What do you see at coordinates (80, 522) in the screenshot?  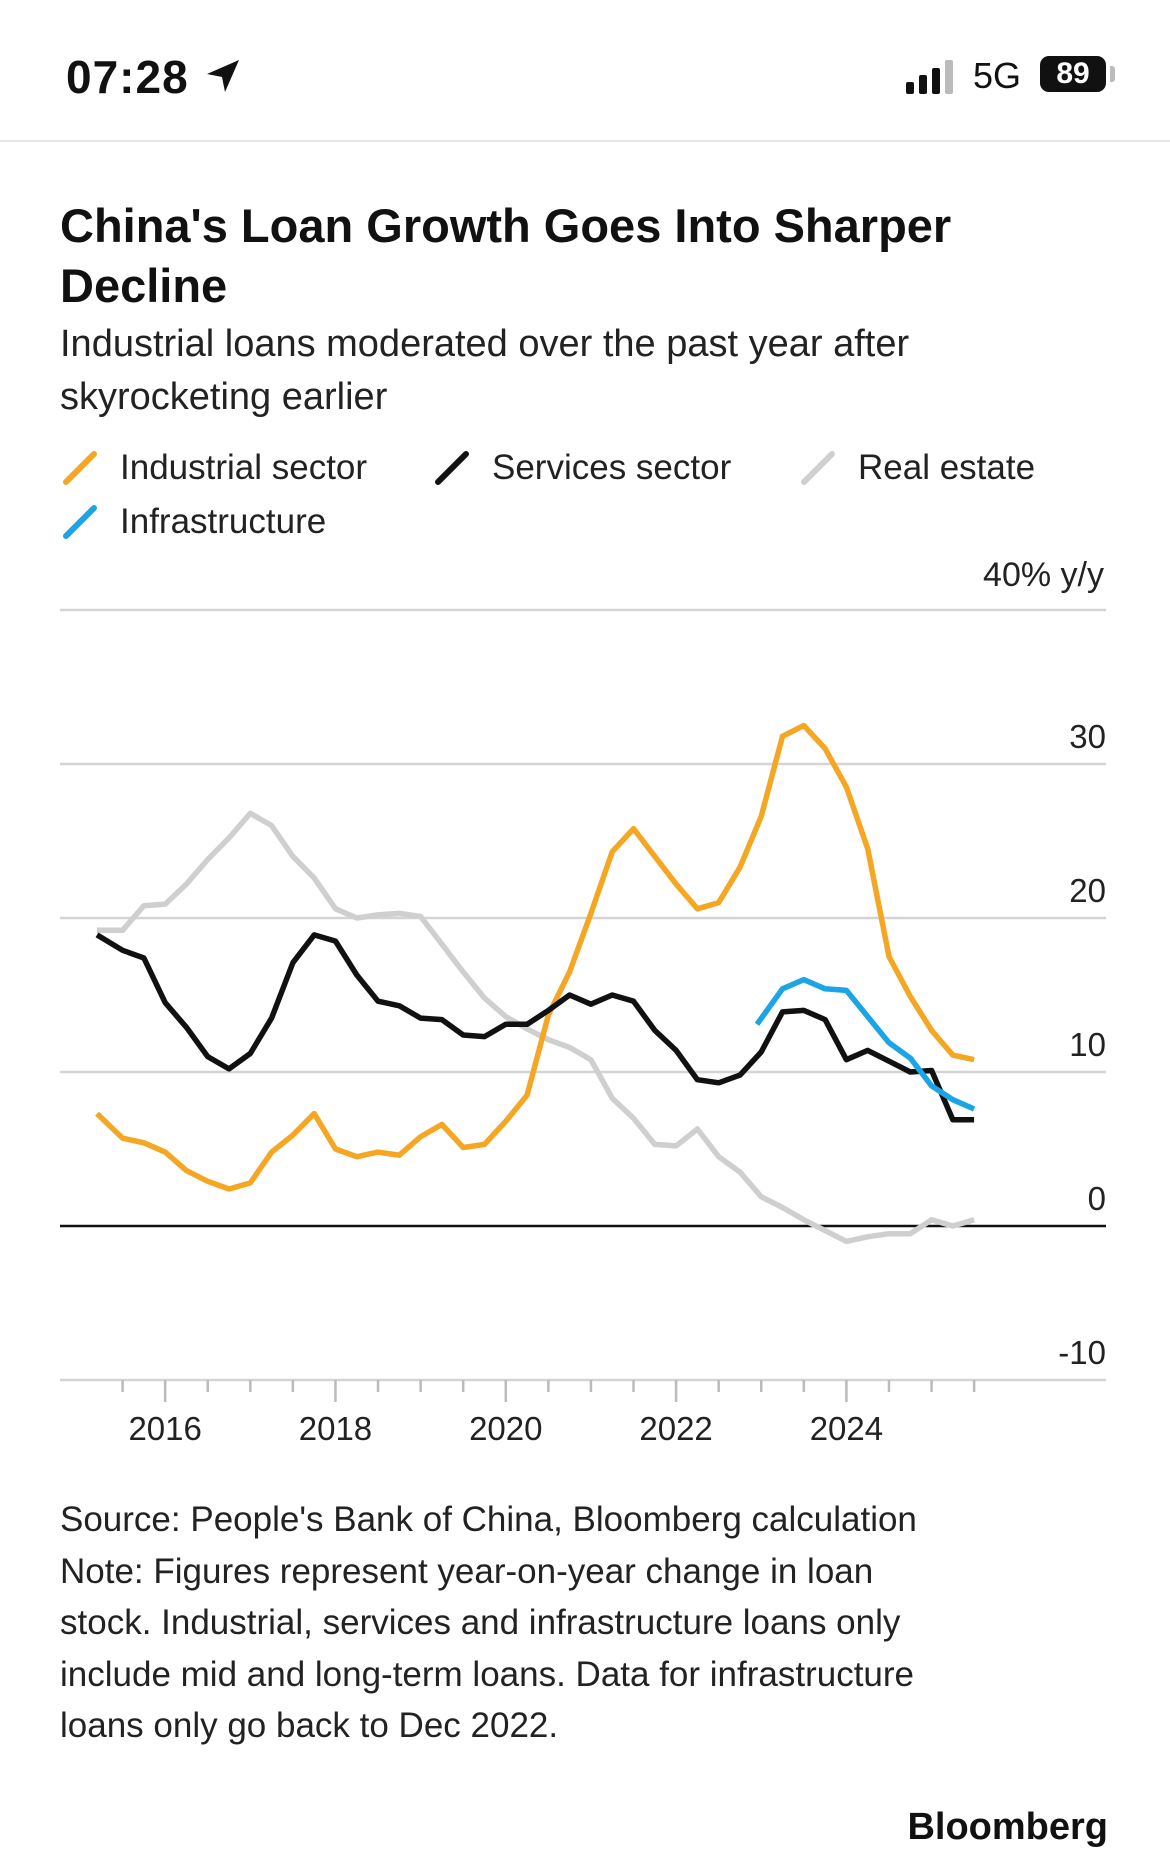 I see `legend-swatch-infrastructure` at bounding box center [80, 522].